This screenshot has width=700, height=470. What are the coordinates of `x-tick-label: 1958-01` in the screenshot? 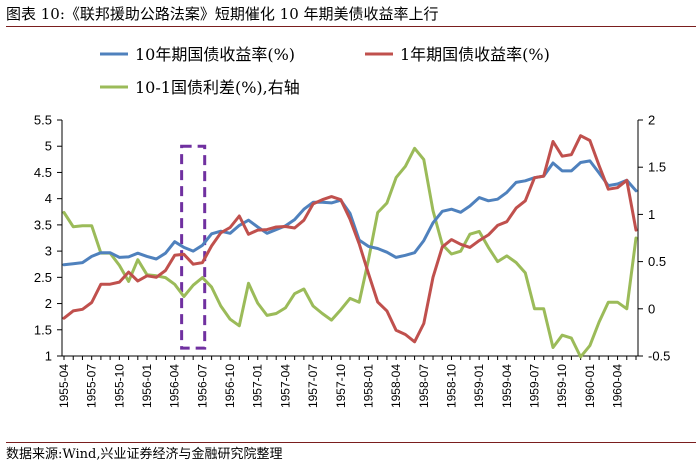 It's located at (368, 386).